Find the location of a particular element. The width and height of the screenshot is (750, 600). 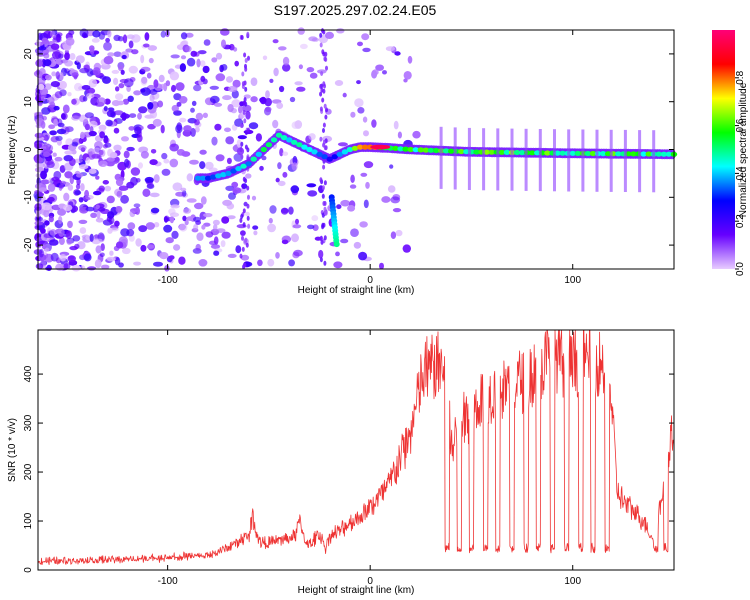

branch-blob is located at coordinates (336, 244).